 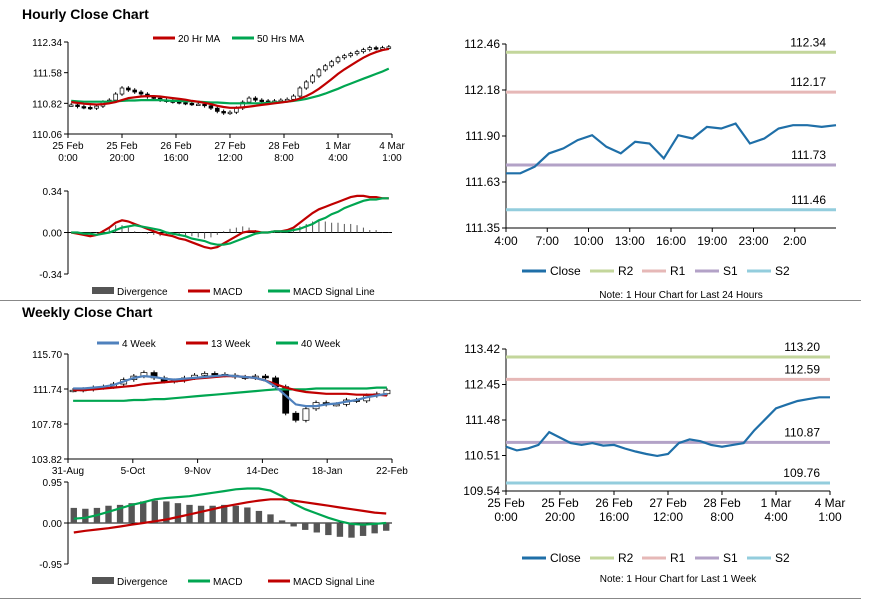 What do you see at coordinates (284, 146) in the screenshot?
I see `x-tick-label: 28 Feb` at bounding box center [284, 146].